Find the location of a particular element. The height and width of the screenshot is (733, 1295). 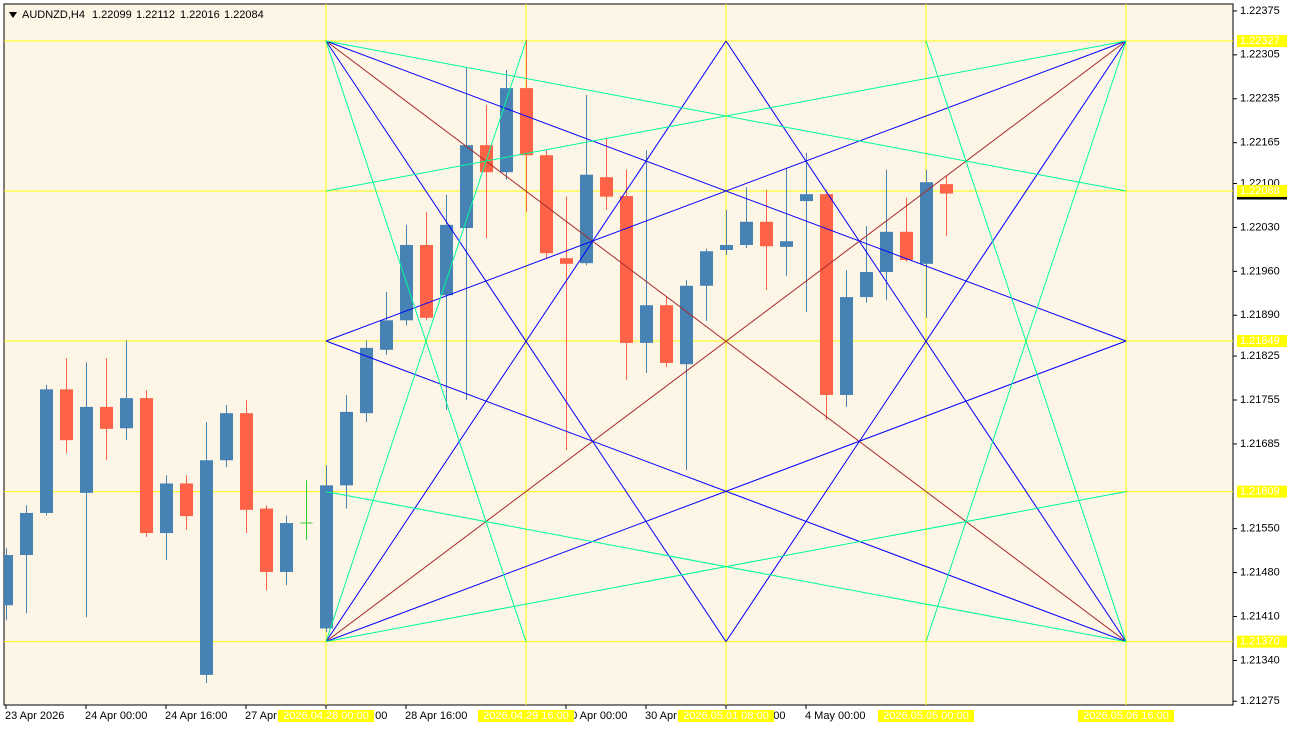

y-tick-label: 1.21755 is located at coordinates (1260, 400).